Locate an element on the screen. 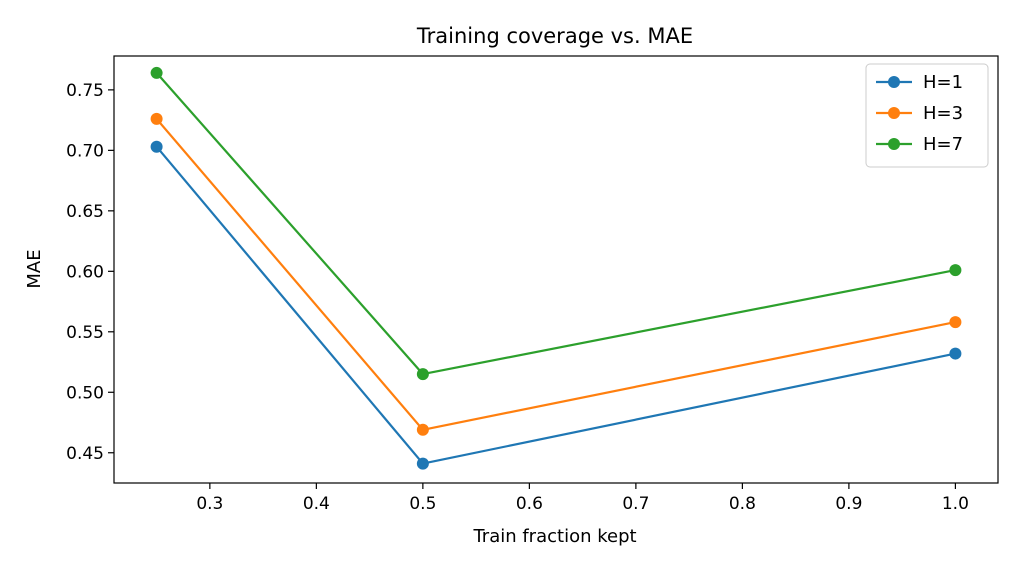 The height and width of the screenshot is (570, 1020). legend-label: H=1 is located at coordinates (943, 82).